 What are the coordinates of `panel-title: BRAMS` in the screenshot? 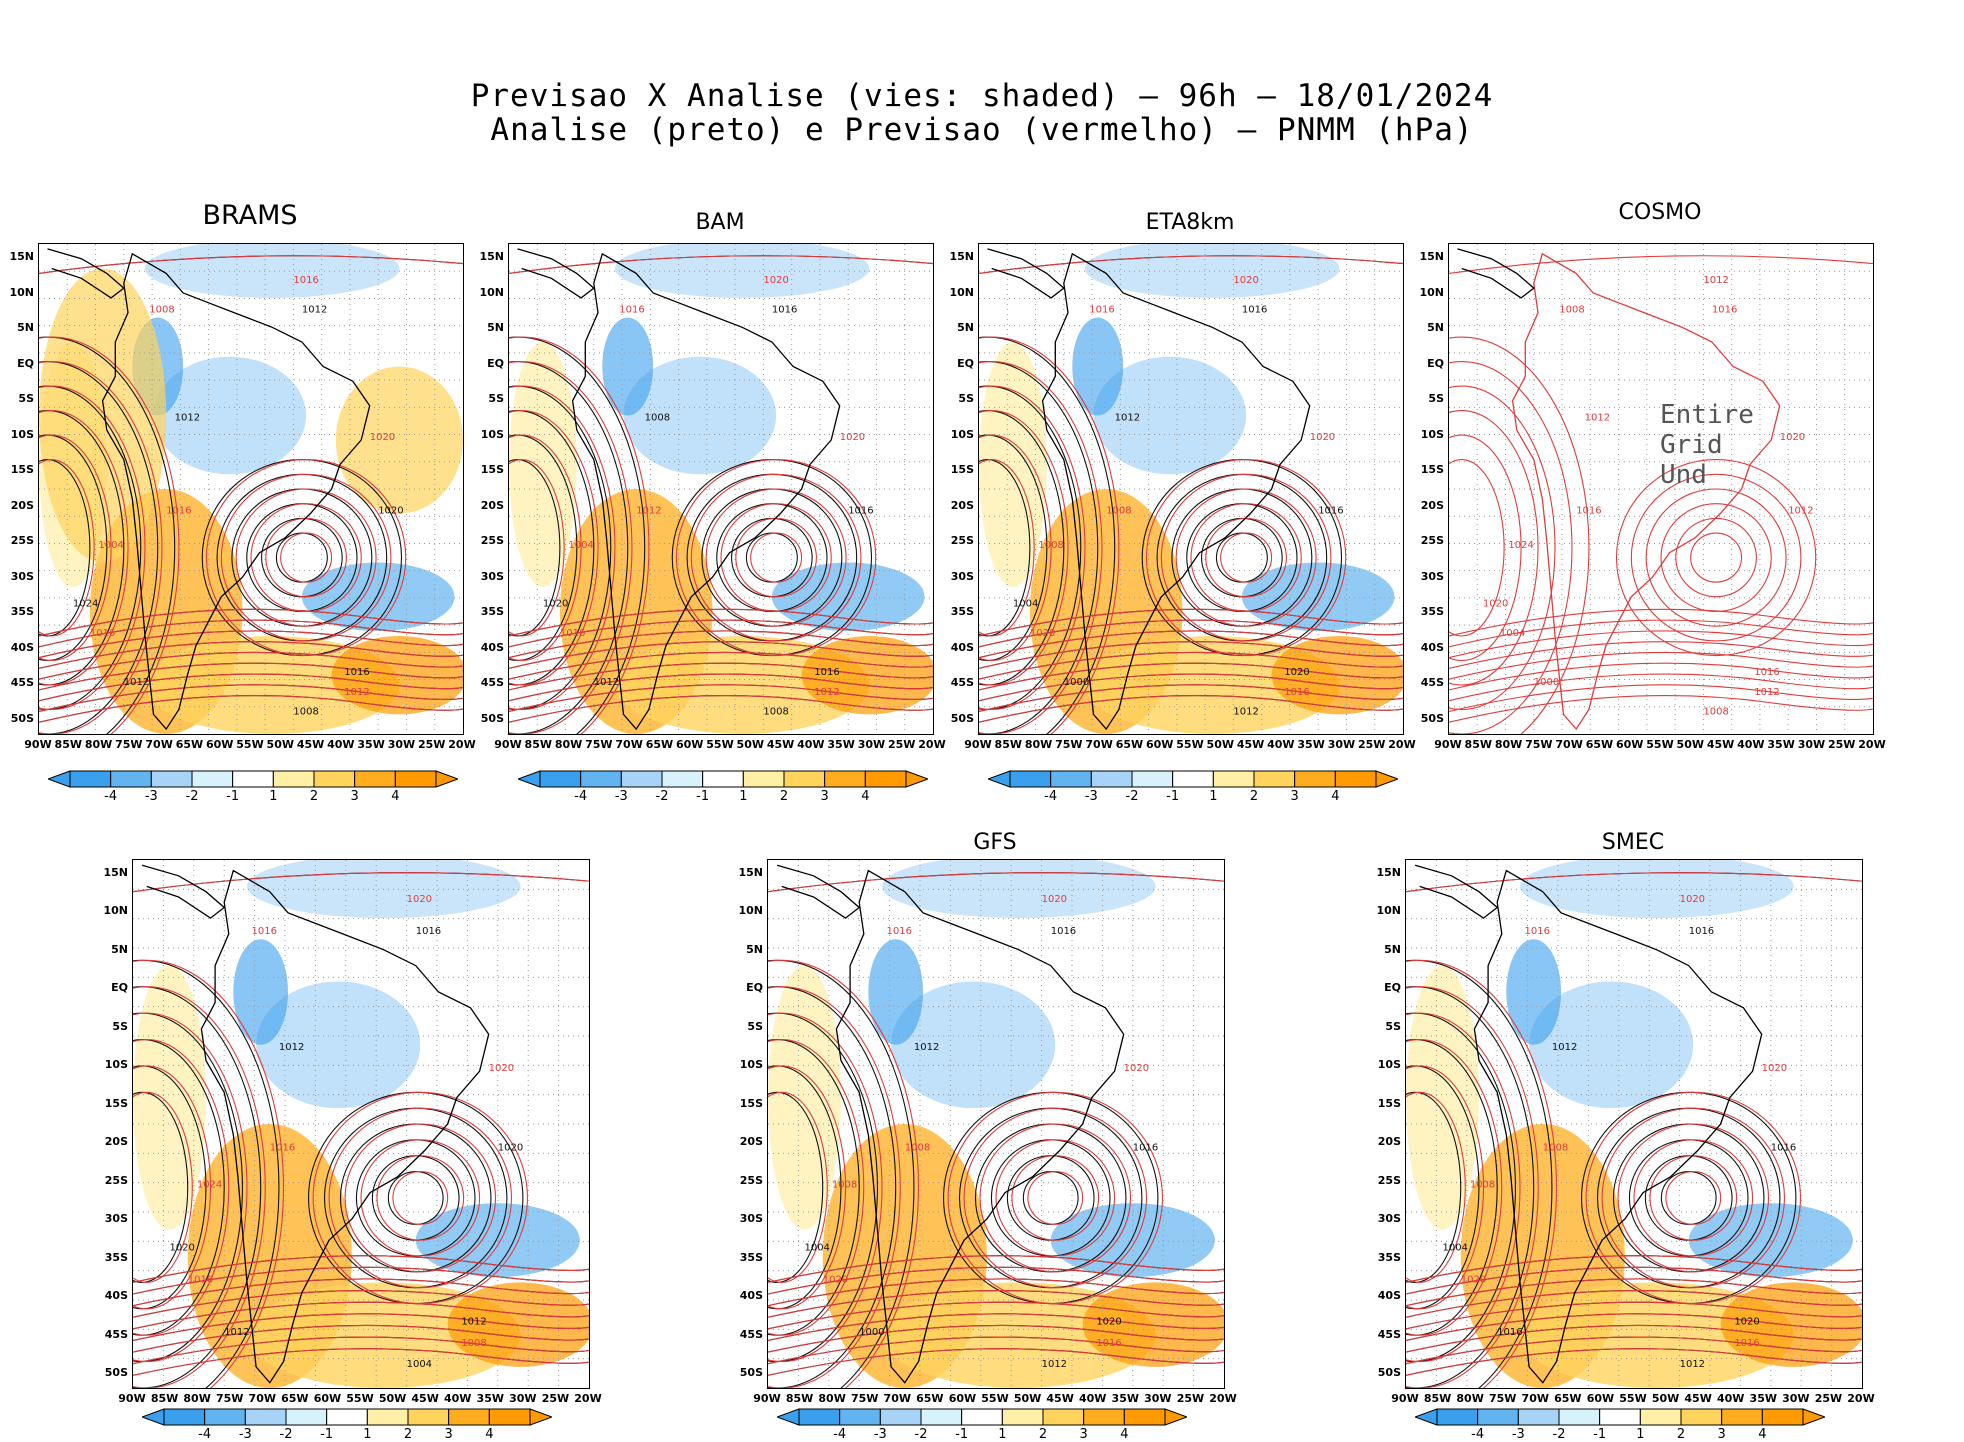 It's located at (250, 215).